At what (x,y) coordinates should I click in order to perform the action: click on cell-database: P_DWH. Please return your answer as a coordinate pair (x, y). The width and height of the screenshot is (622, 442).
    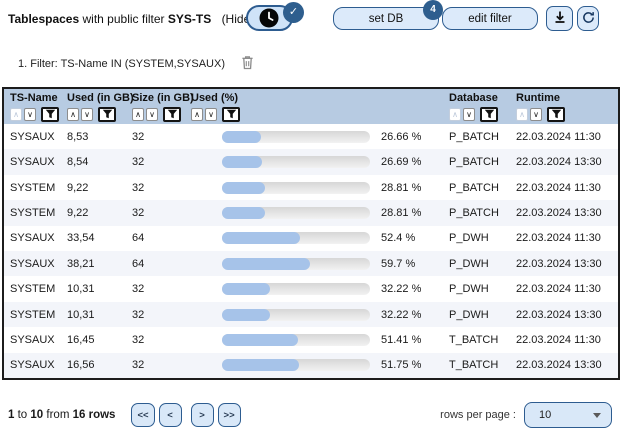
    Looking at the image, I should click on (469, 289).